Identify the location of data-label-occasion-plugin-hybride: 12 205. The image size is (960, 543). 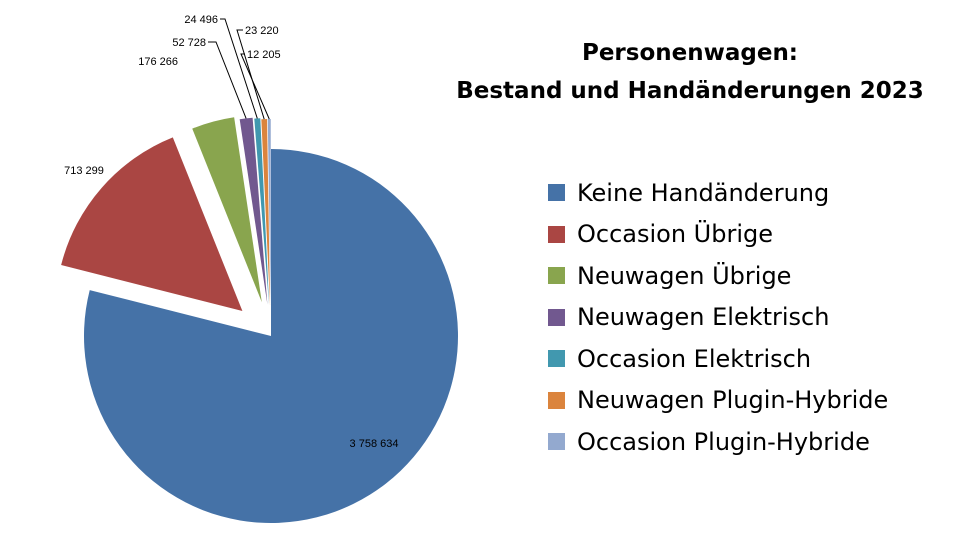
(264, 55).